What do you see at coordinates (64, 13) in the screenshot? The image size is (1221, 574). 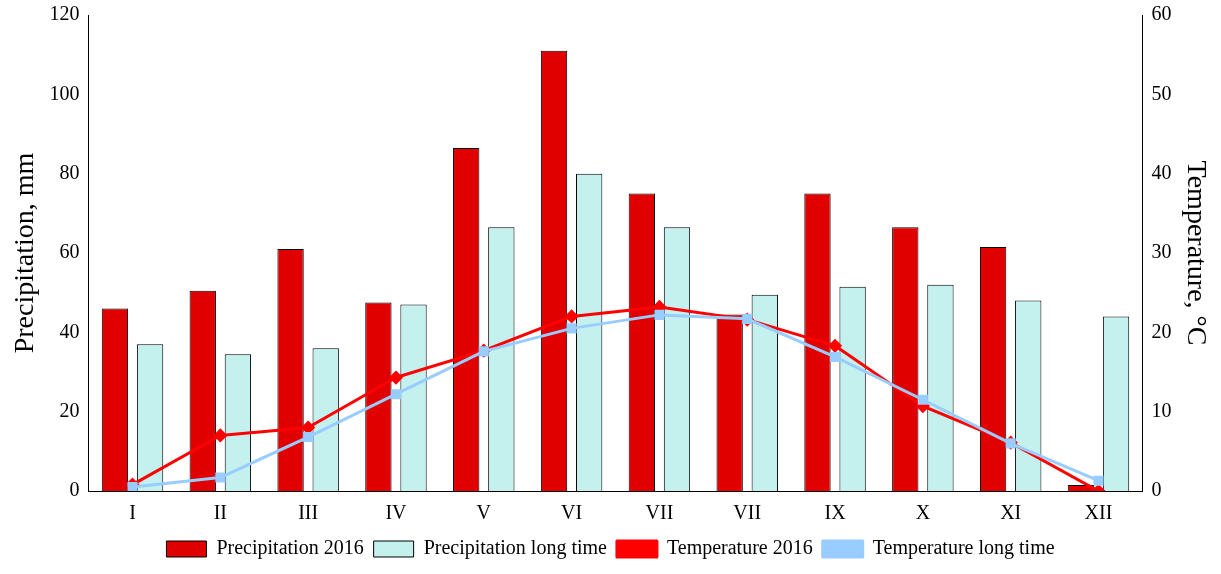 I see `y-tick-label: 120` at bounding box center [64, 13].